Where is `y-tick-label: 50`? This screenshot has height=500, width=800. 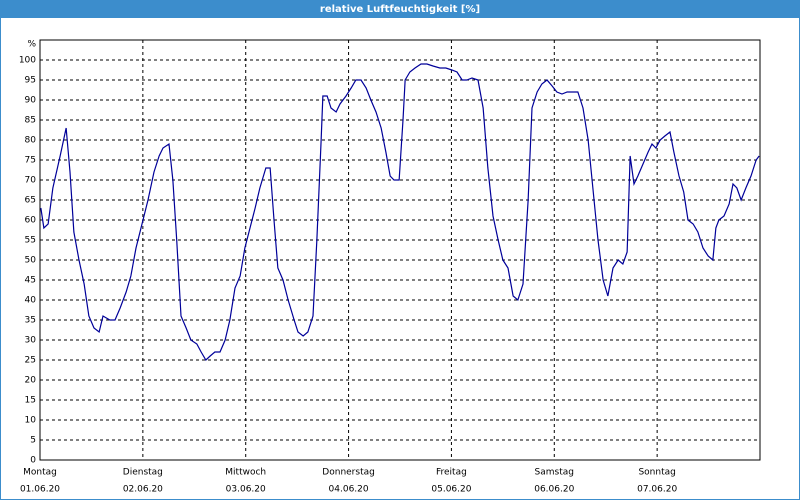 y-tick-label: 50 is located at coordinates (31, 261).